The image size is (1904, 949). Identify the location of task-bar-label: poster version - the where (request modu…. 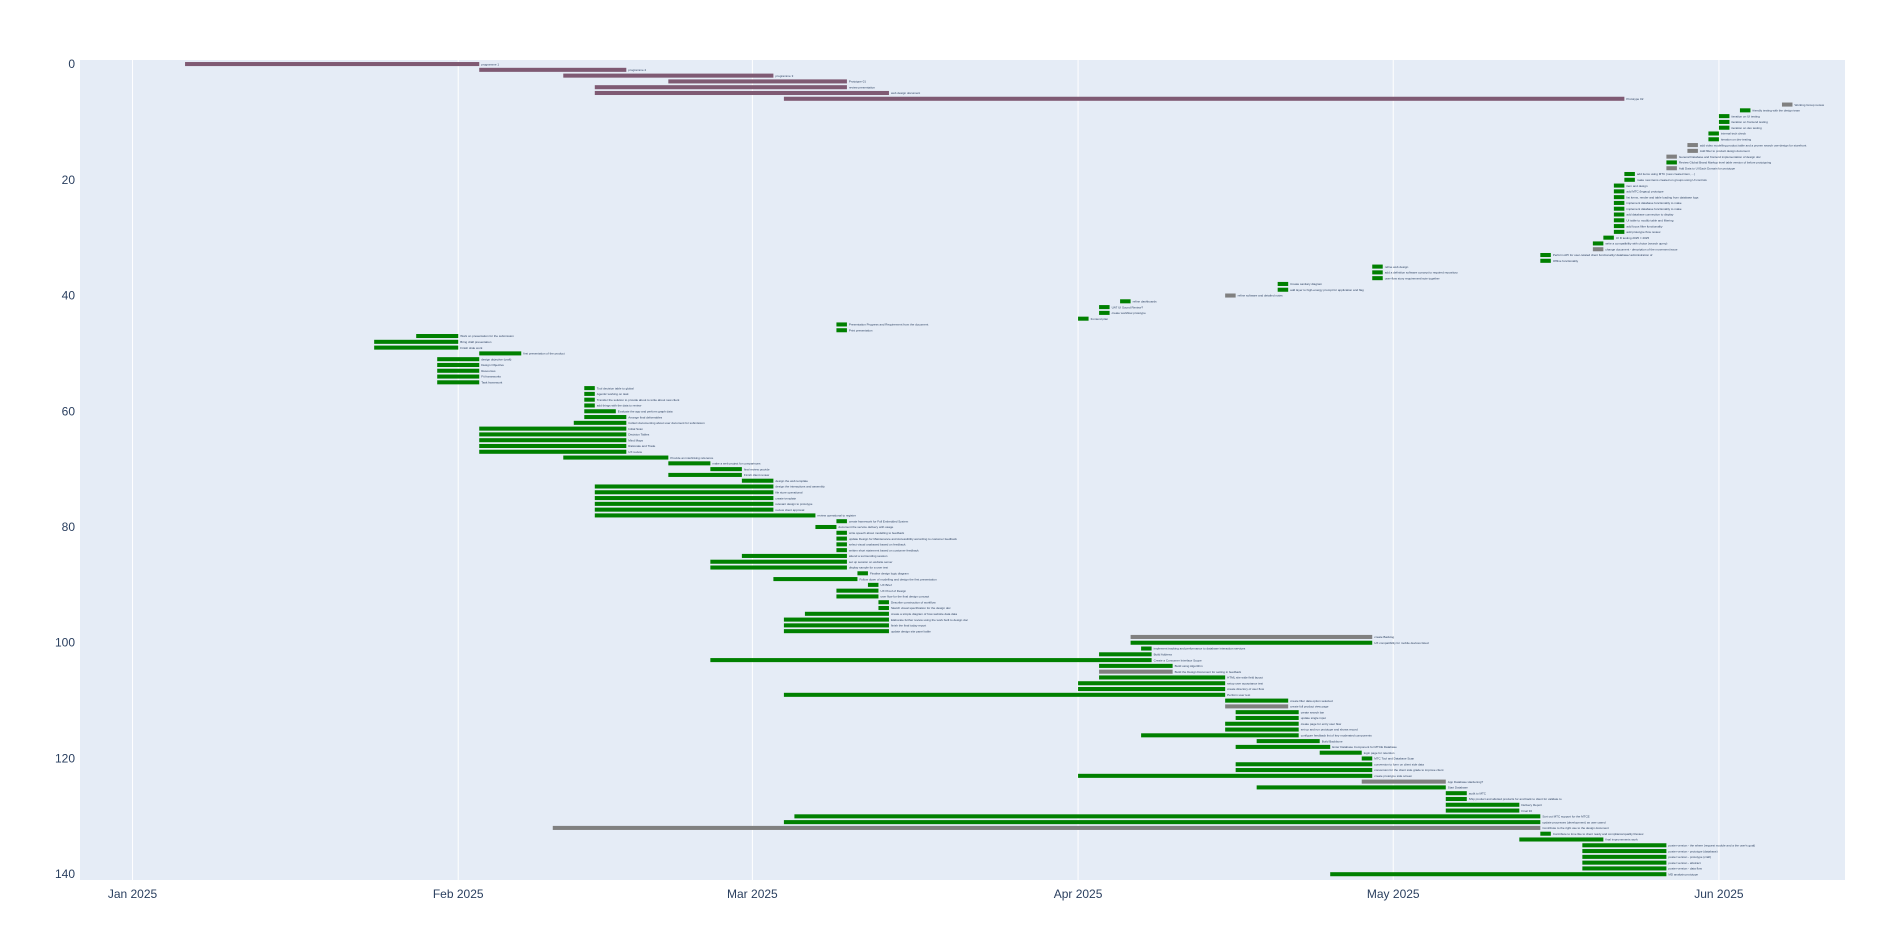
(1711, 845).